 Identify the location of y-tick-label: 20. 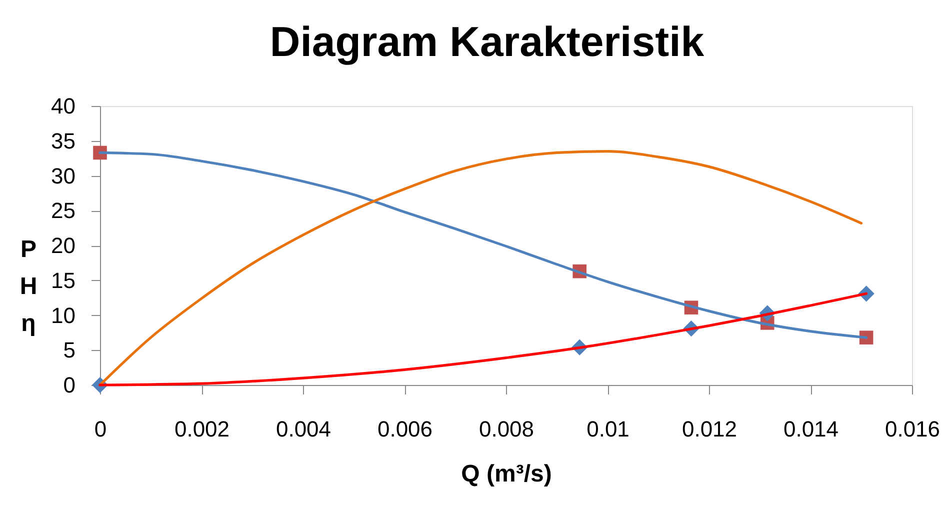
(63, 245).